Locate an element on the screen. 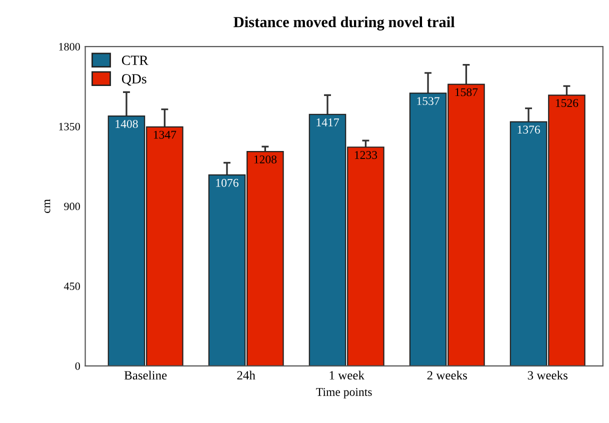  y-tick-label: 900 is located at coordinates (72, 206).